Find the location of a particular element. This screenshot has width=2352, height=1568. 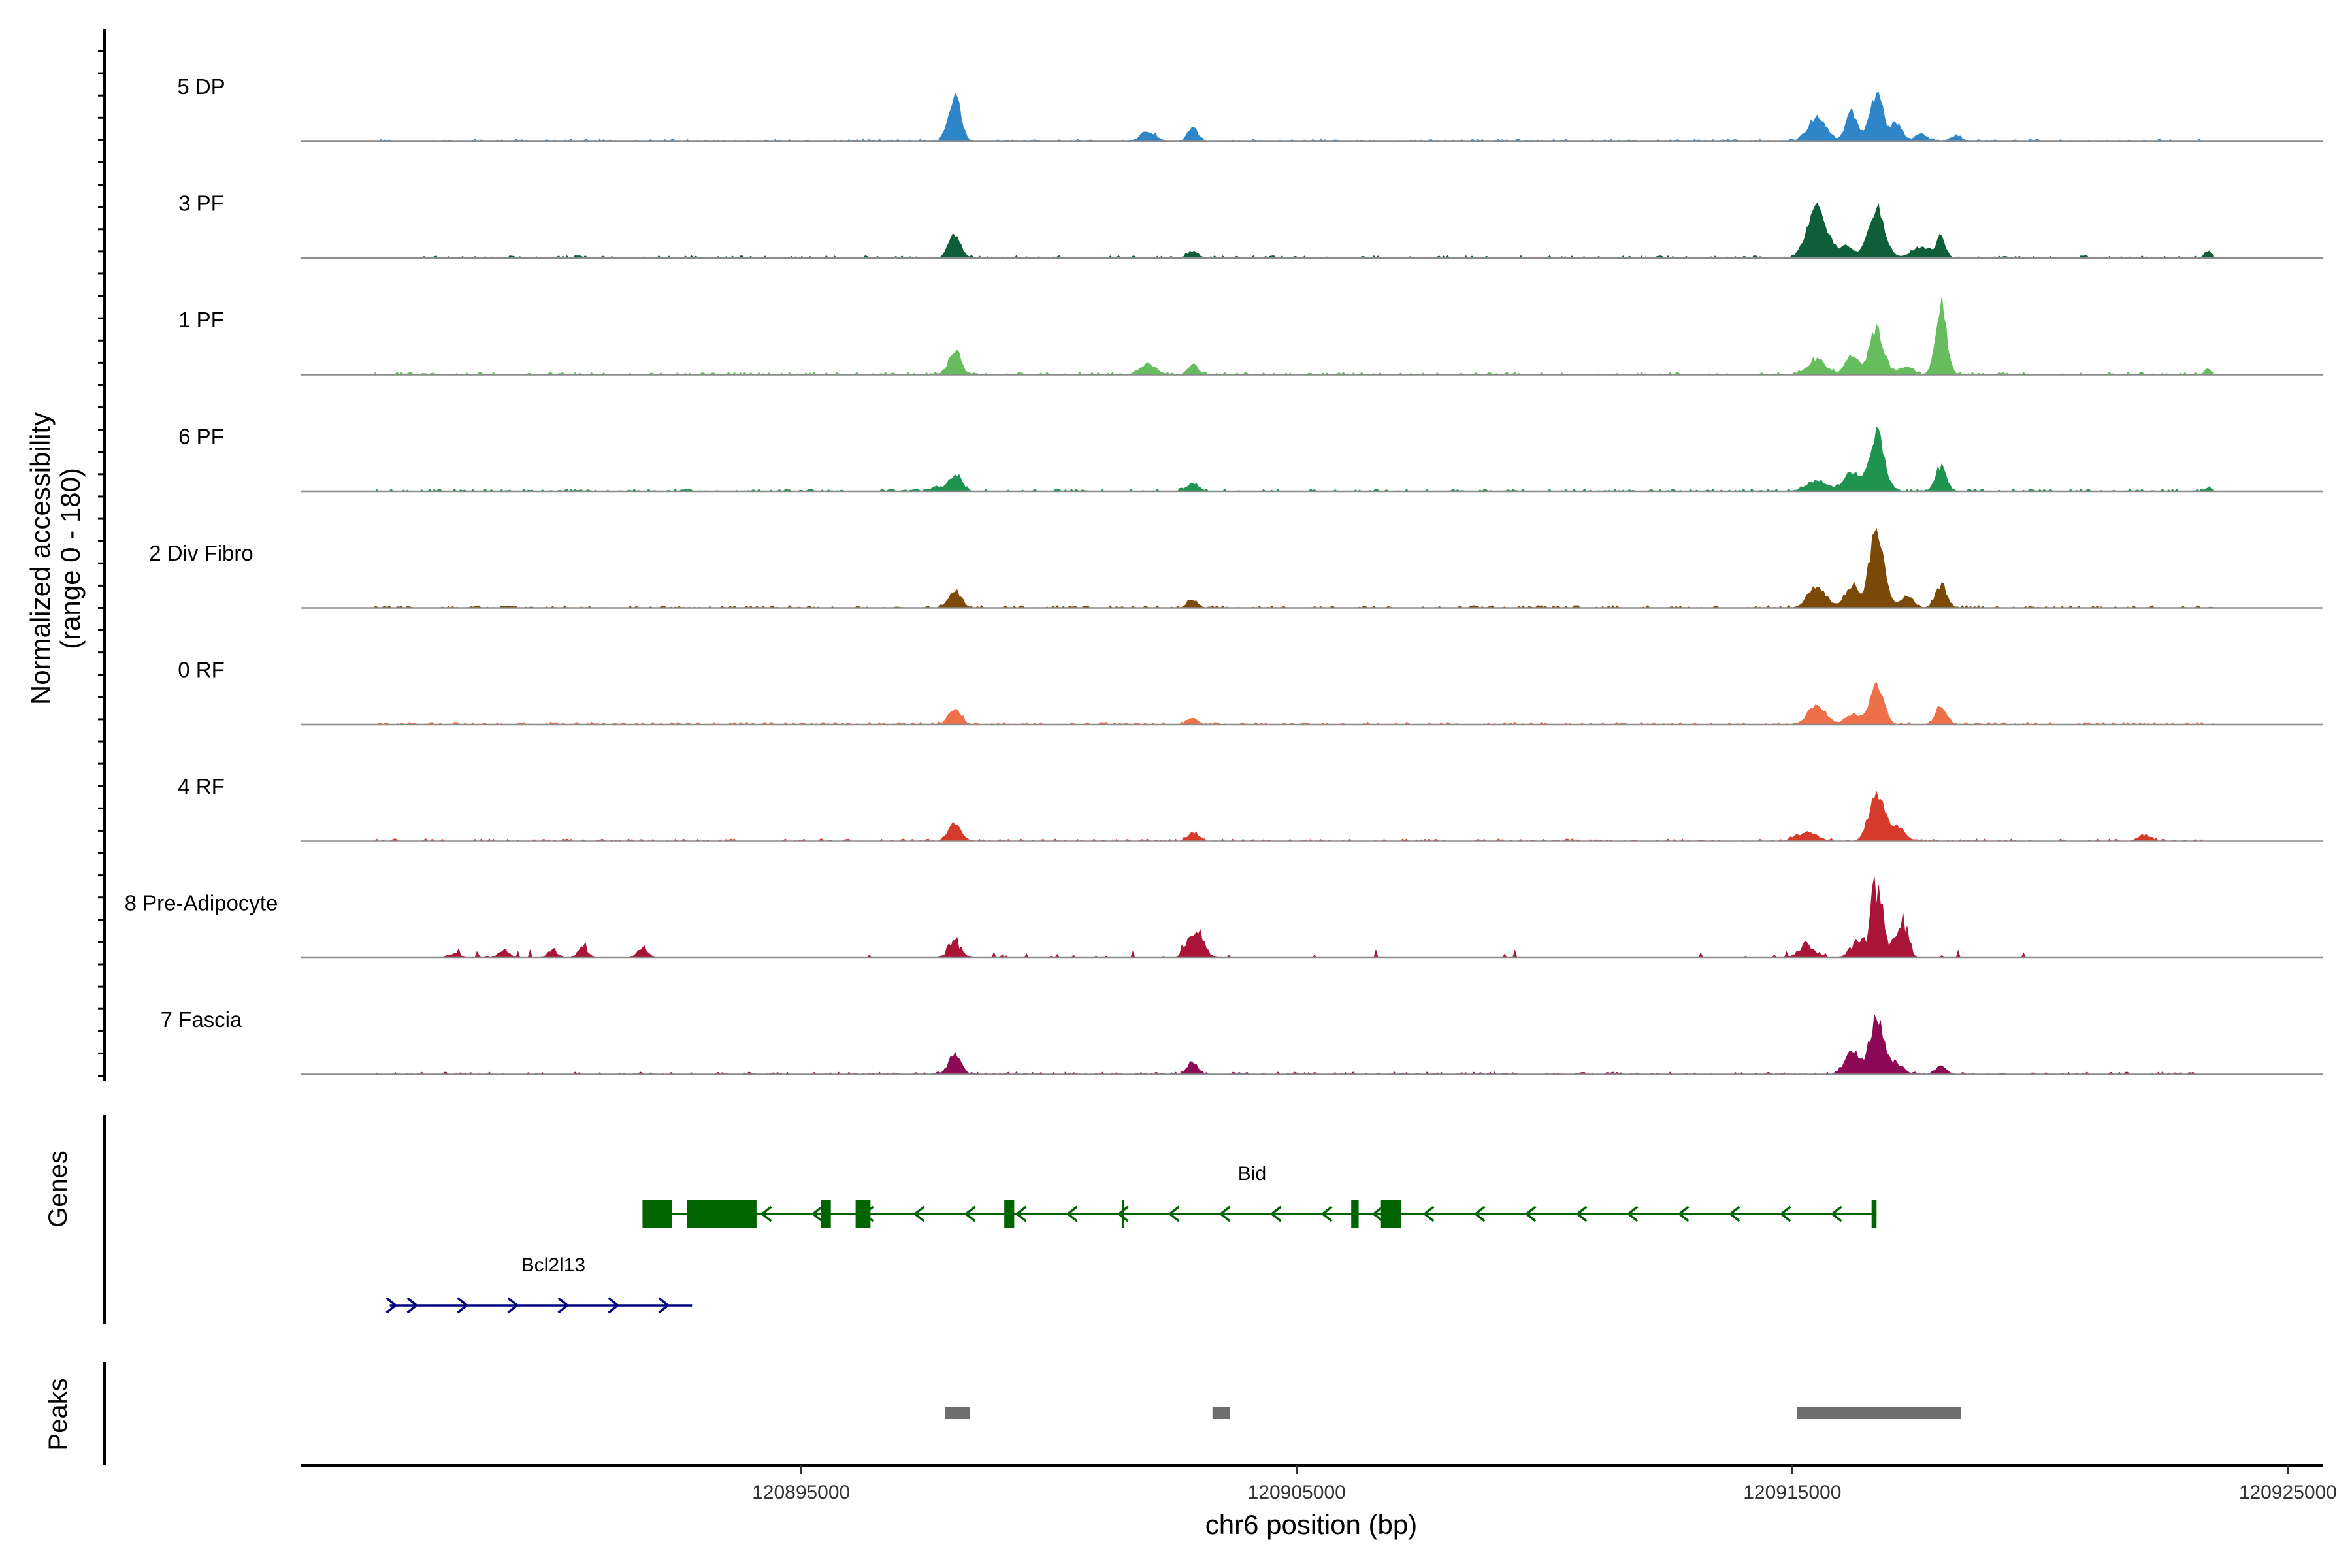

gene-label: Bcl2l13 is located at coordinates (553, 1265).